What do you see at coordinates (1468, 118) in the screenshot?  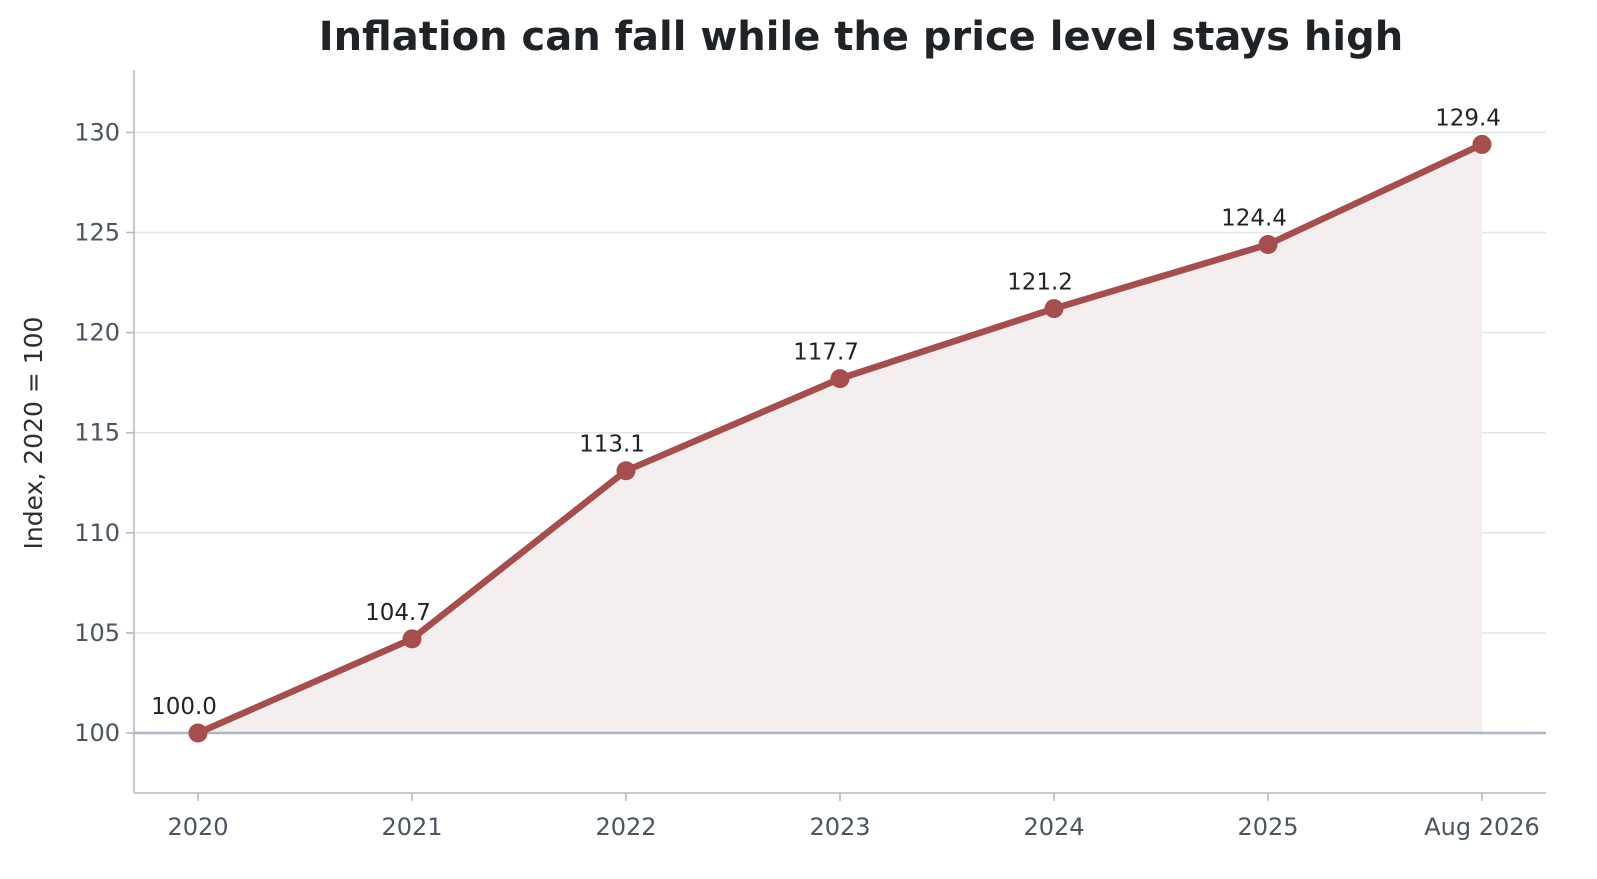 I see `data-label-6: 129.4` at bounding box center [1468, 118].